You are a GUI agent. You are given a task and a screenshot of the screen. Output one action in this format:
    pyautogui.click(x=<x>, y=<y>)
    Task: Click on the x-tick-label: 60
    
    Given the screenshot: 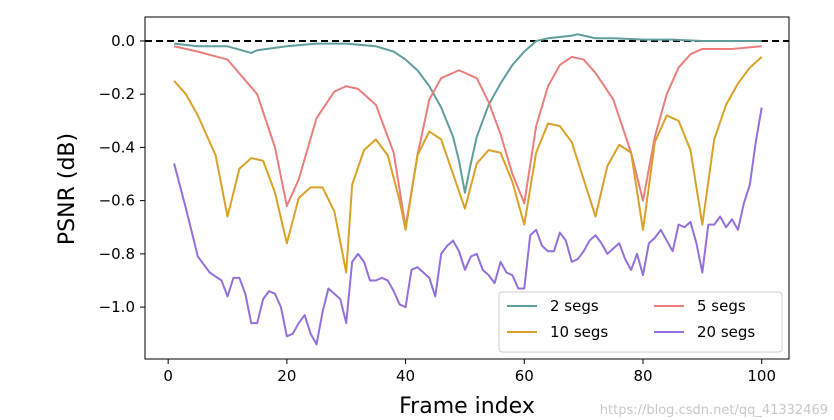 What is the action you would take?
    pyautogui.click(x=524, y=376)
    